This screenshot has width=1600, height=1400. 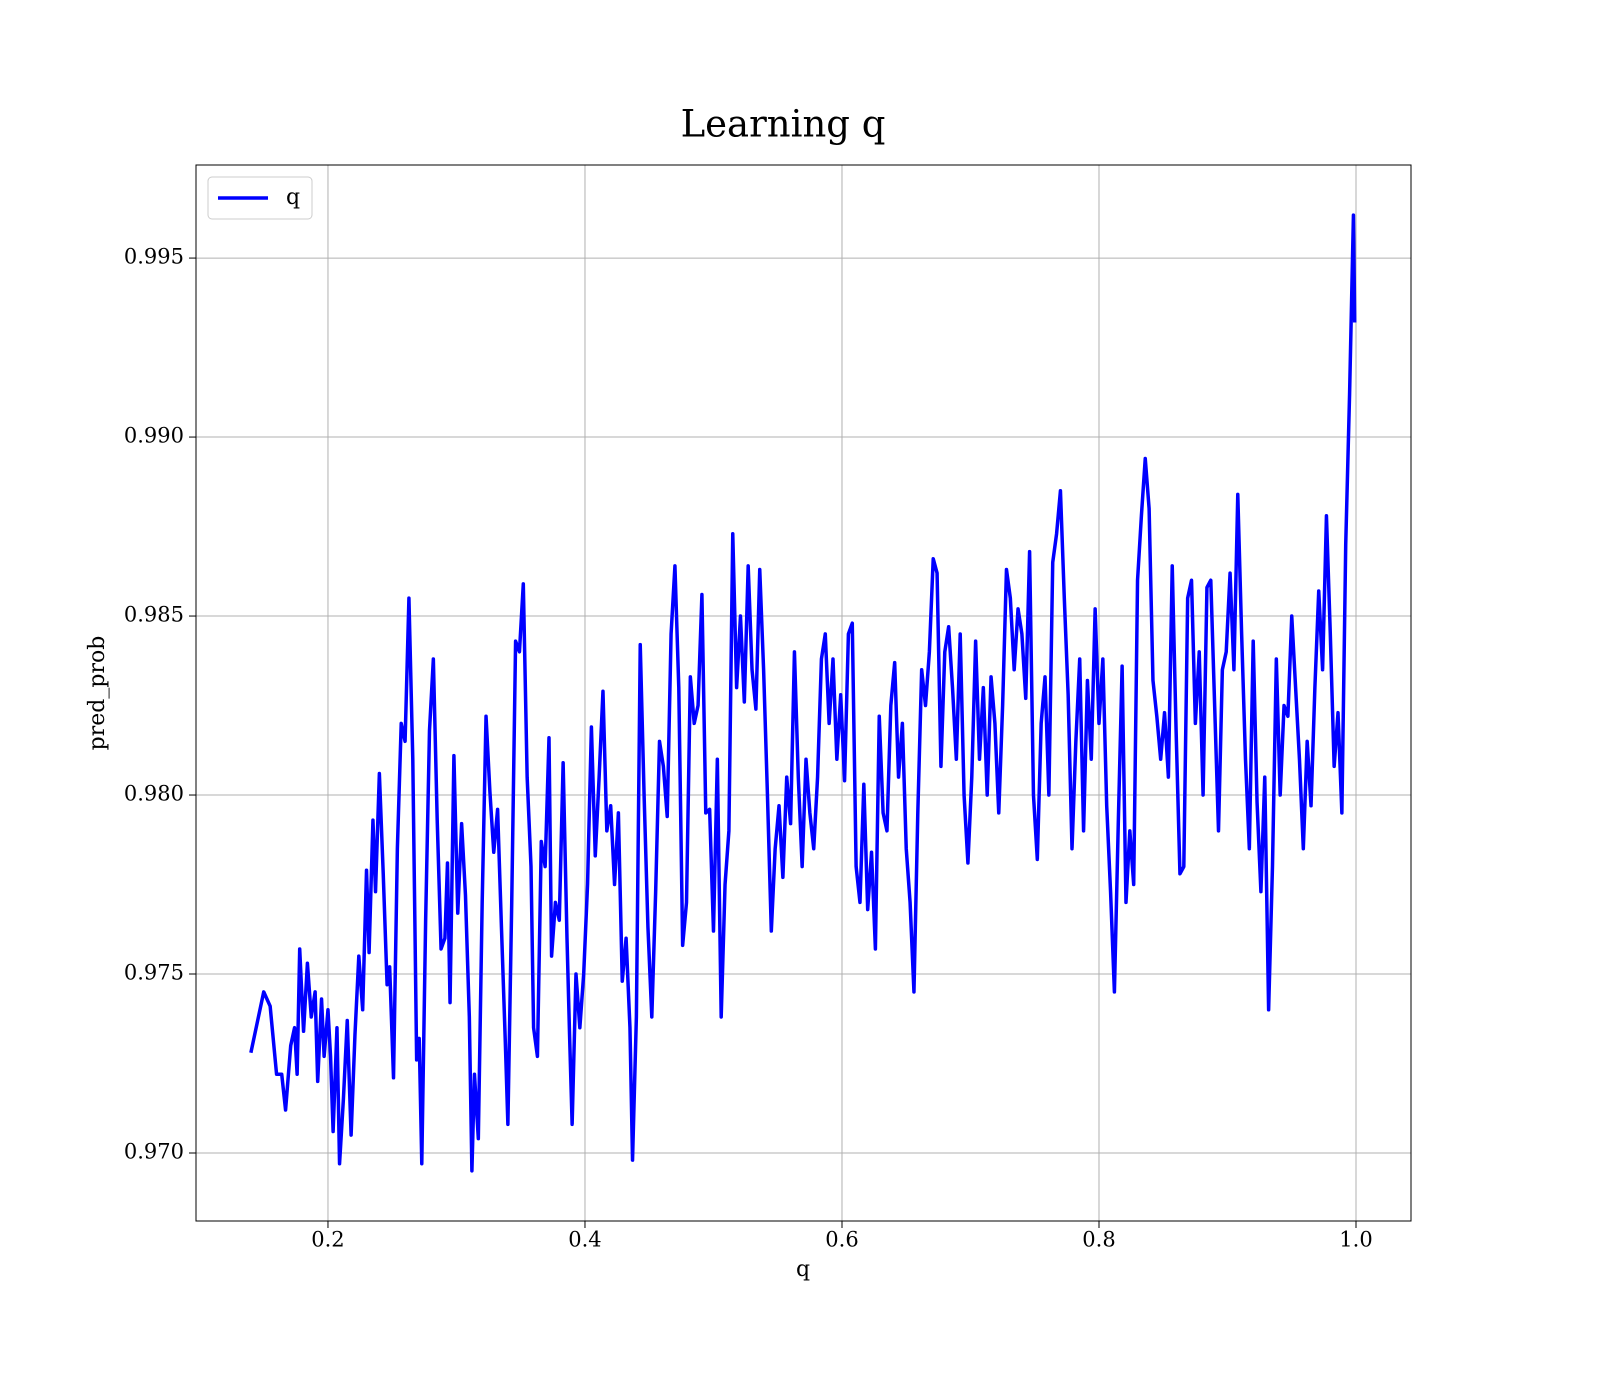 I want to click on chart-title: Learning q, so click(x=783, y=124).